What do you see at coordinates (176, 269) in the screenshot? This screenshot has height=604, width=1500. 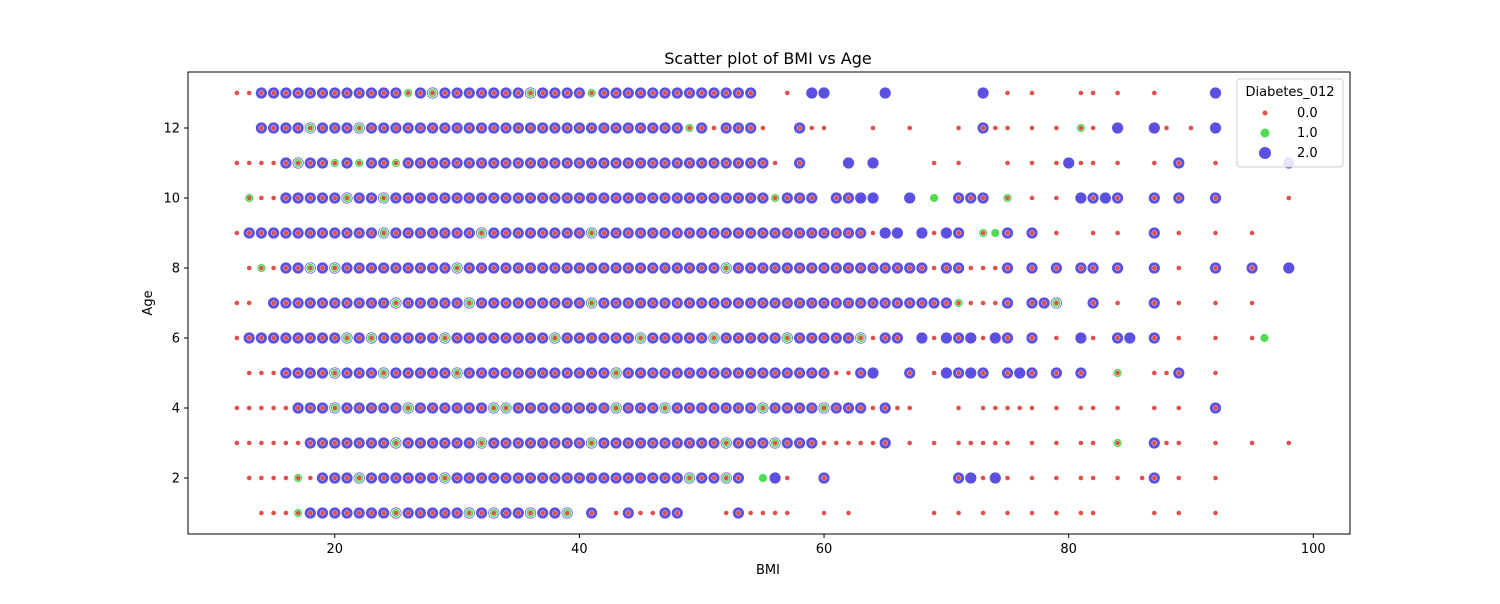 I see `y-tick-label: 8` at bounding box center [176, 269].